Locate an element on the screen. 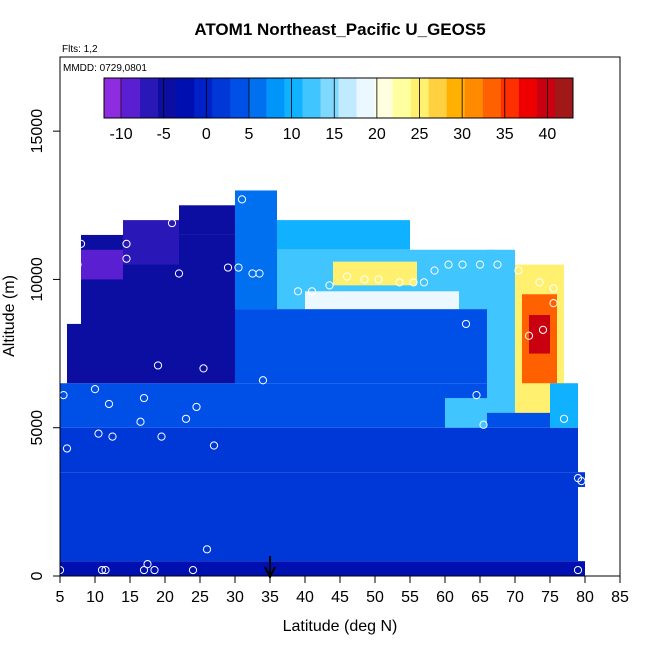 The height and width of the screenshot is (650, 650). colorbar-tick-label: 25 is located at coordinates (420, 134).